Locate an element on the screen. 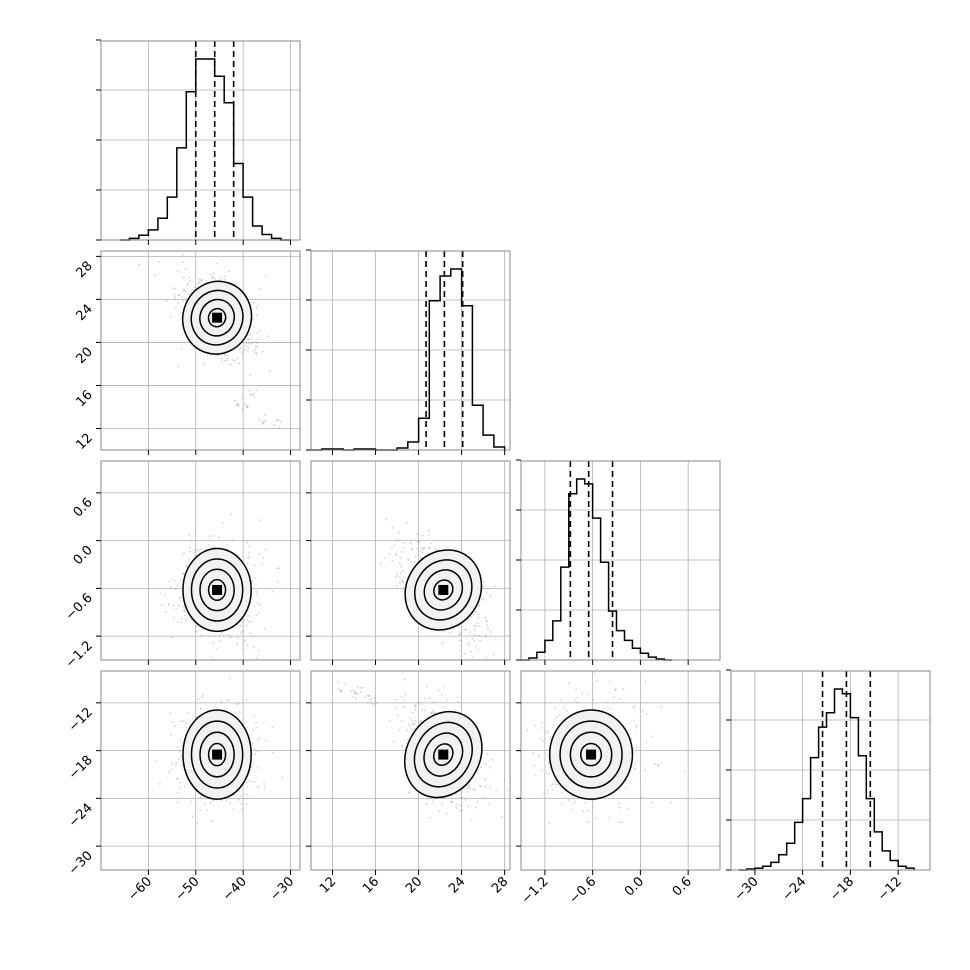  x-tick-label: 12 is located at coordinates (328, 885).